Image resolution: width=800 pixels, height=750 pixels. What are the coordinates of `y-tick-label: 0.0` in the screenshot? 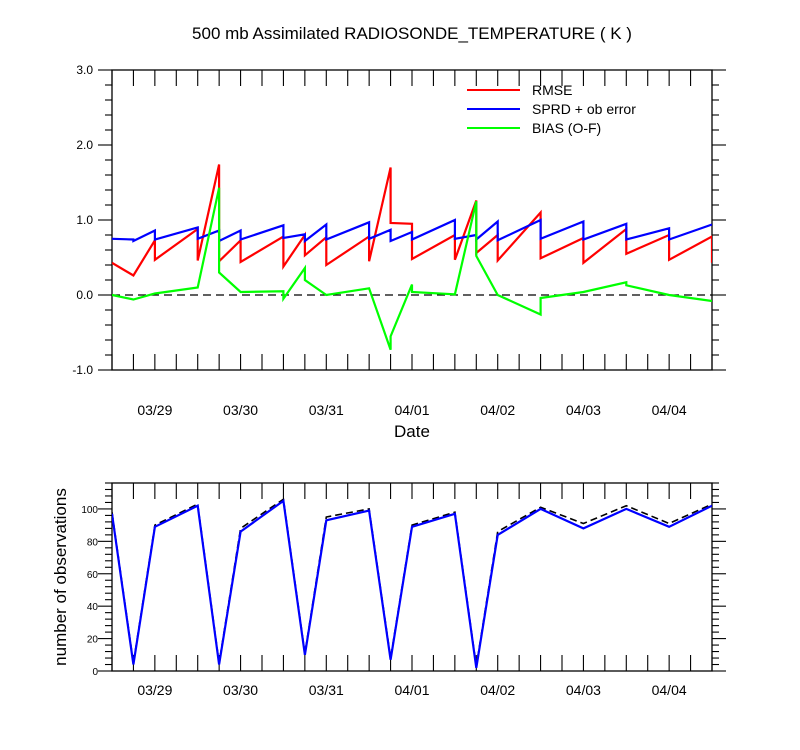 It's located at (84, 295).